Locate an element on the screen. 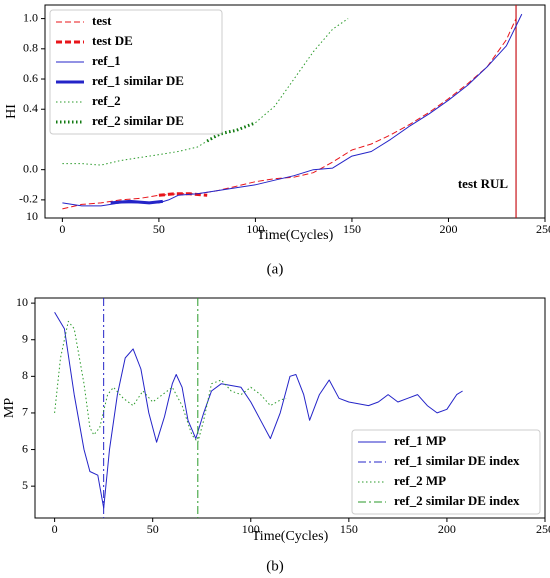  y-tick-label: 6 is located at coordinates (25, 448).